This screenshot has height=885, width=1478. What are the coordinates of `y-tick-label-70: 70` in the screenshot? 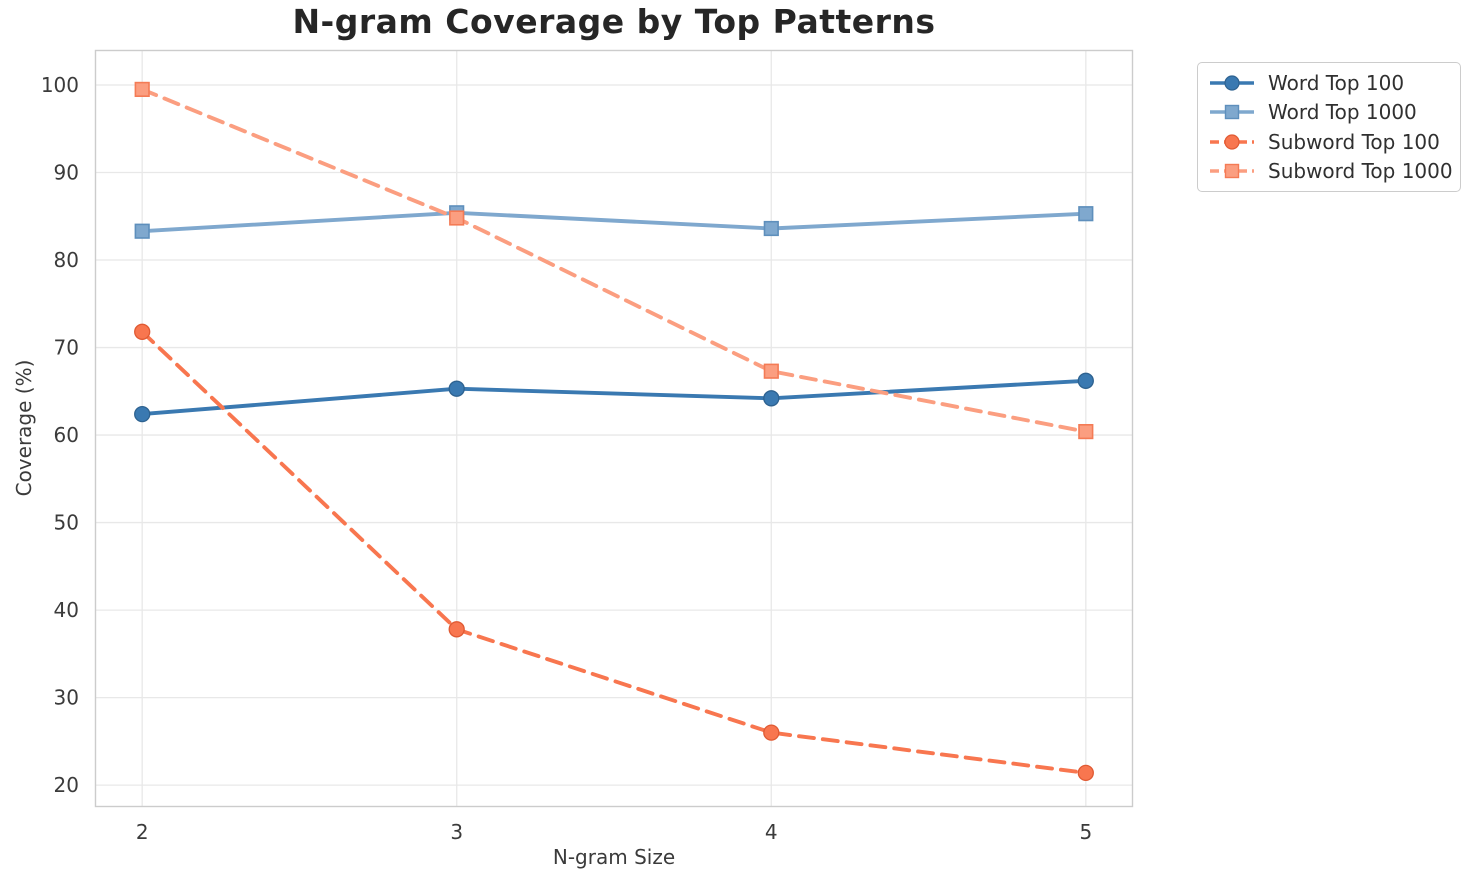 It's located at (66, 348).